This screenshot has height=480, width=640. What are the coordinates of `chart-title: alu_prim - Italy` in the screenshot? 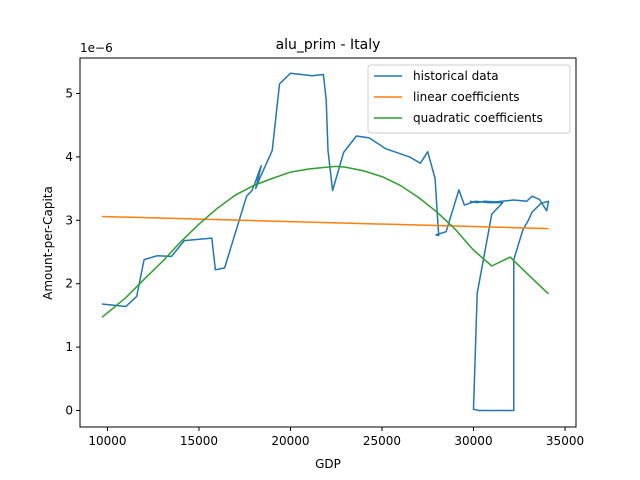 It's located at (328, 45).